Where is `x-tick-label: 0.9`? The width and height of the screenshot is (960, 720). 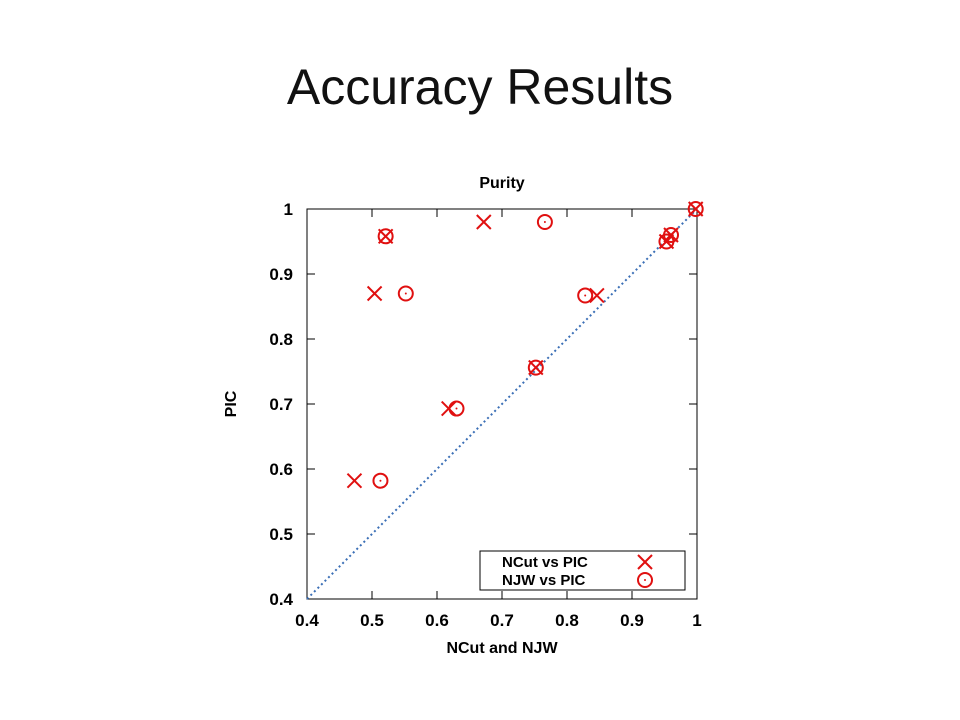 x-tick-label: 0.9 is located at coordinates (632, 620).